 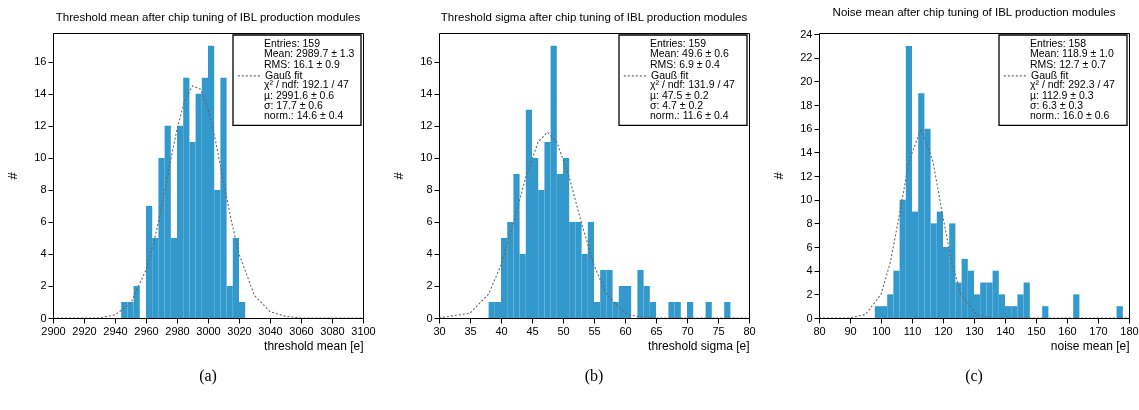 I want to click on x-tick-label: 110, so click(x=912, y=330).